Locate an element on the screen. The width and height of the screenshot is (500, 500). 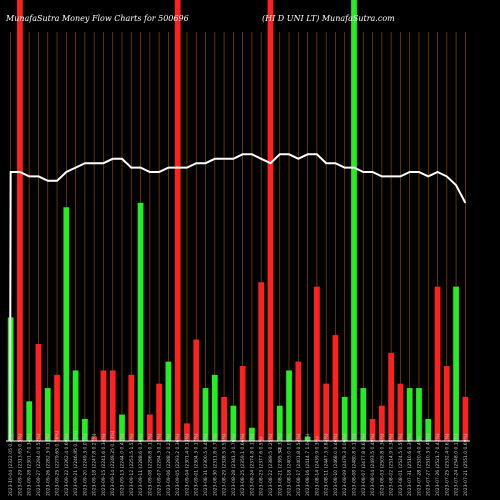
x-tick-label: 2023-08-21 (2395.5 0.31%) is located at coordinates (280, 464).